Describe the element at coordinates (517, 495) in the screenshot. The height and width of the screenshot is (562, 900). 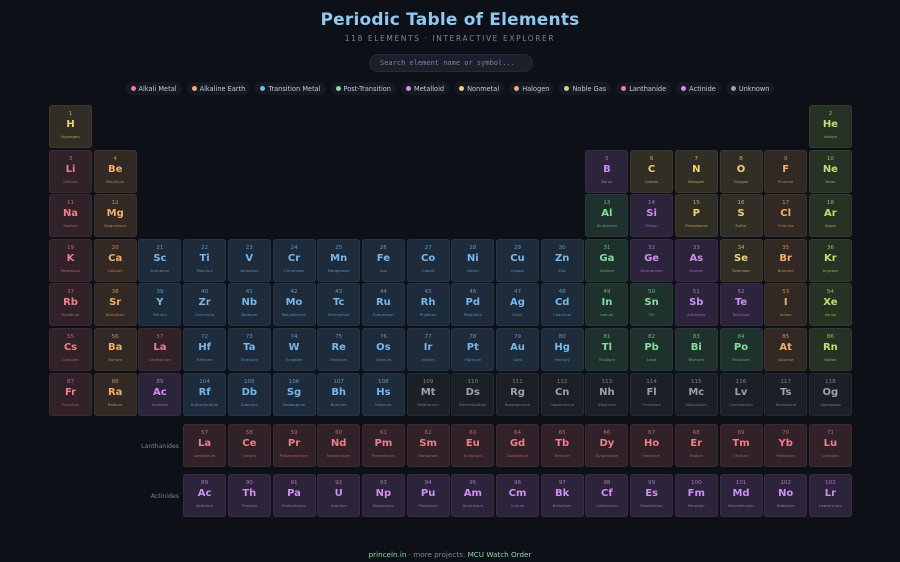
I see `element-cell-cm: 96 Cm Curium` at that location.